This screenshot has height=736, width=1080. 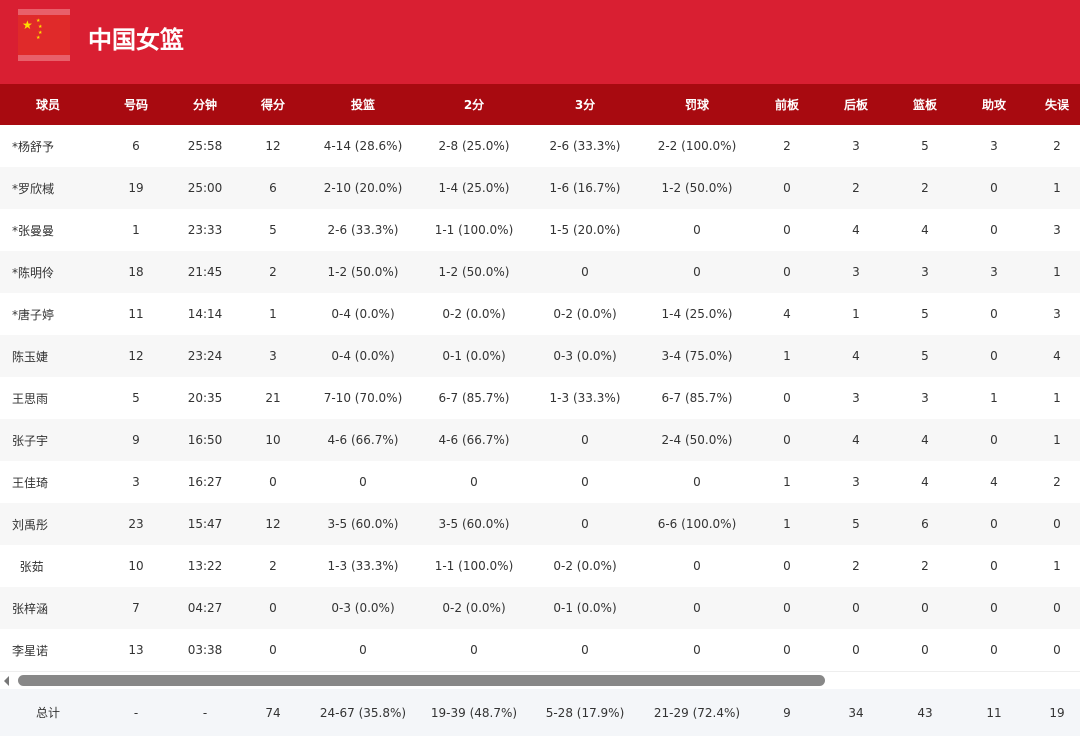 What do you see at coordinates (205, 314) in the screenshot?
I see `stat-cell: 14:14` at bounding box center [205, 314].